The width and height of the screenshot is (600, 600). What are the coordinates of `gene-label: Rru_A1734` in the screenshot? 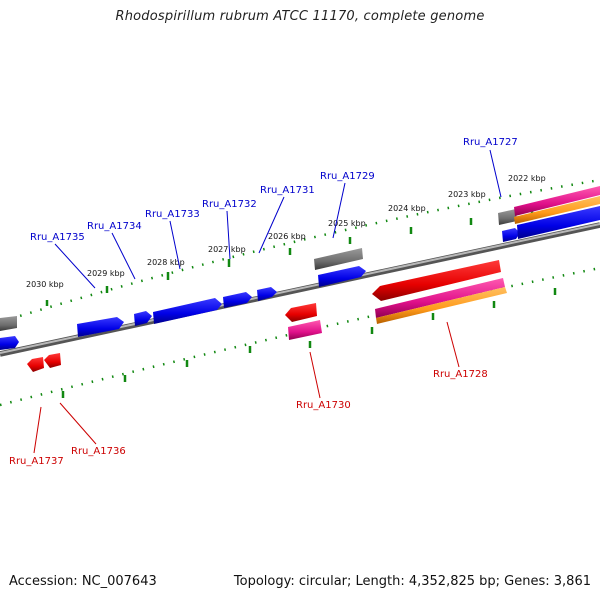 It's located at (114, 226).